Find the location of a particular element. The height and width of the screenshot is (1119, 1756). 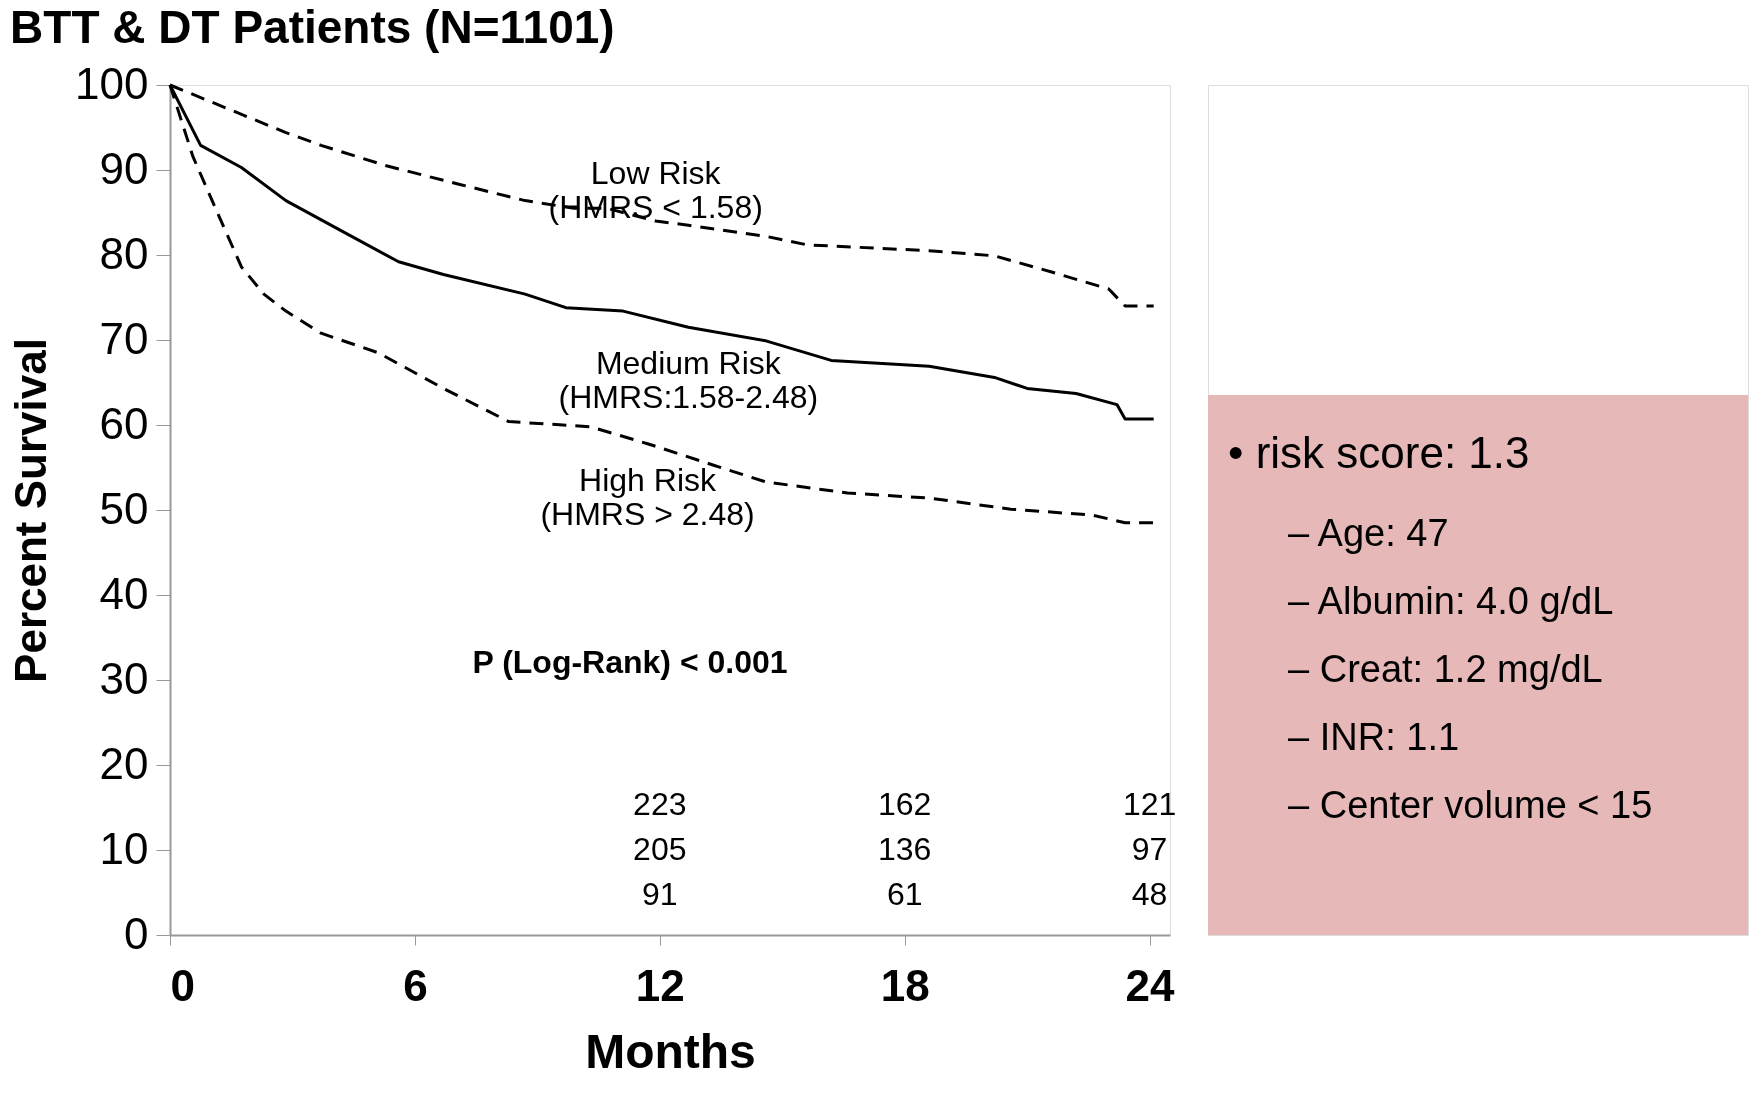

y-tick-label: 100 is located at coordinates (112, 83).